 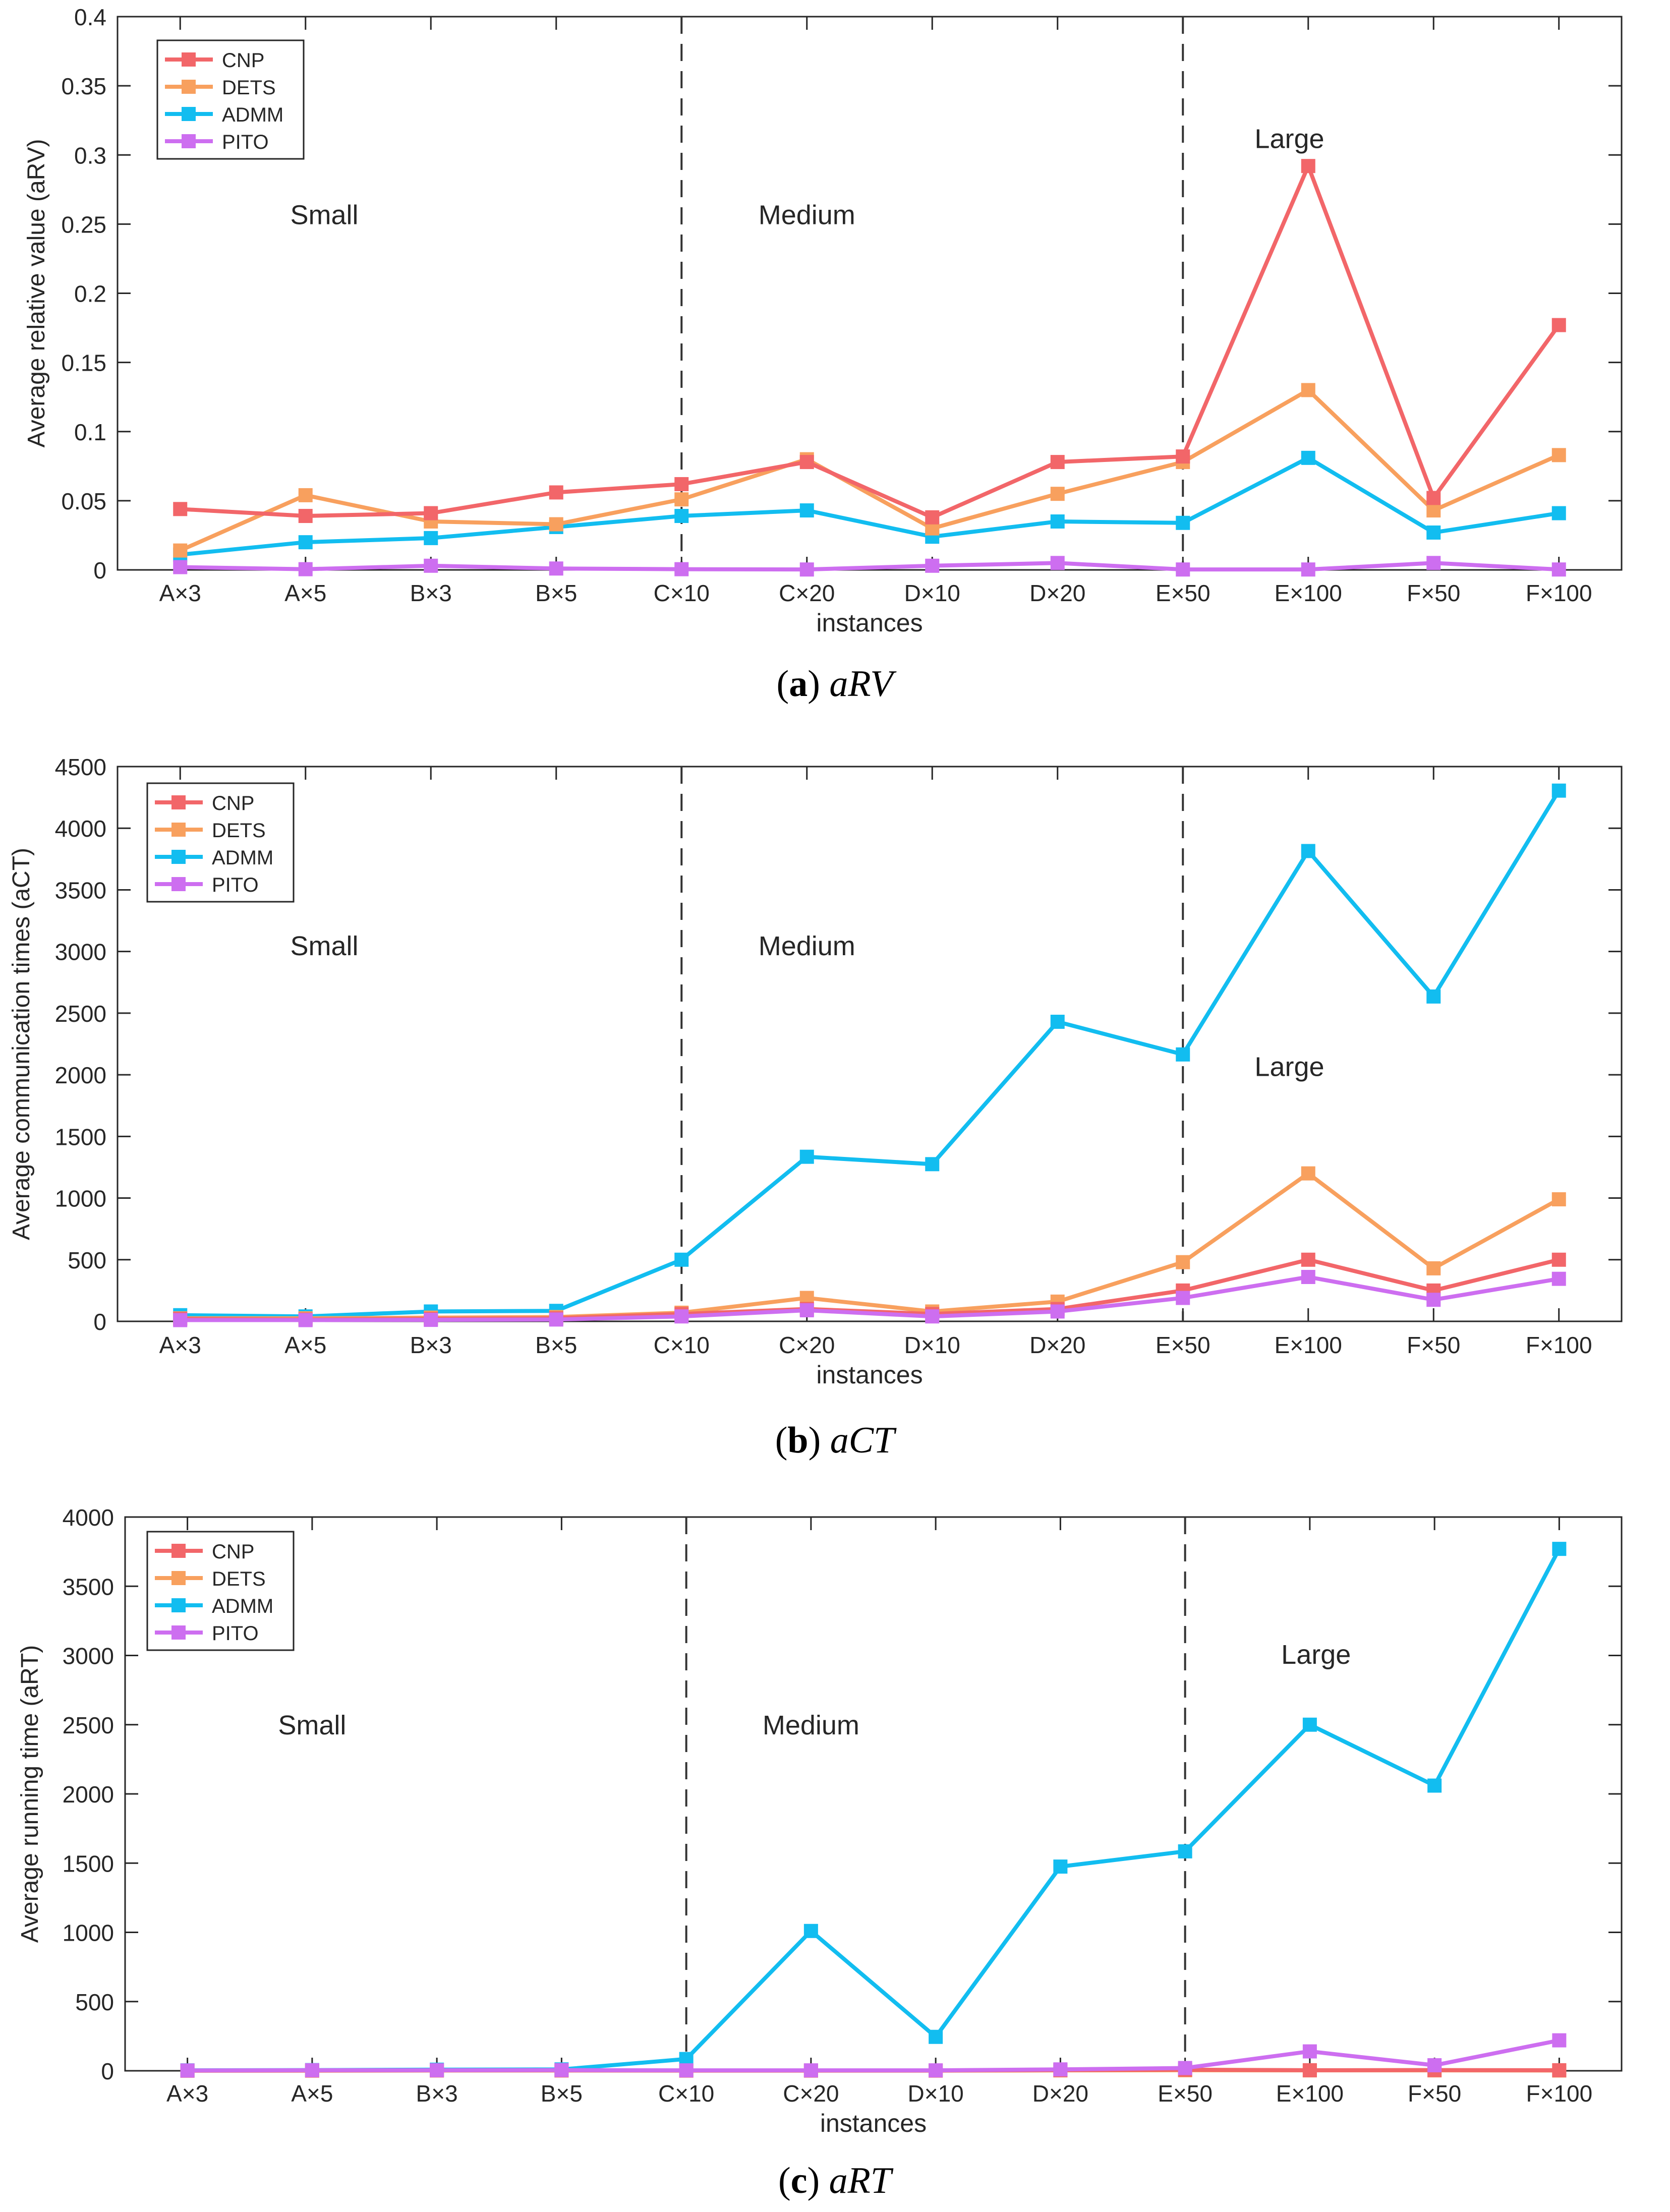 What do you see at coordinates (239, 831) in the screenshot?
I see `legend-label-dets: DETS` at bounding box center [239, 831].